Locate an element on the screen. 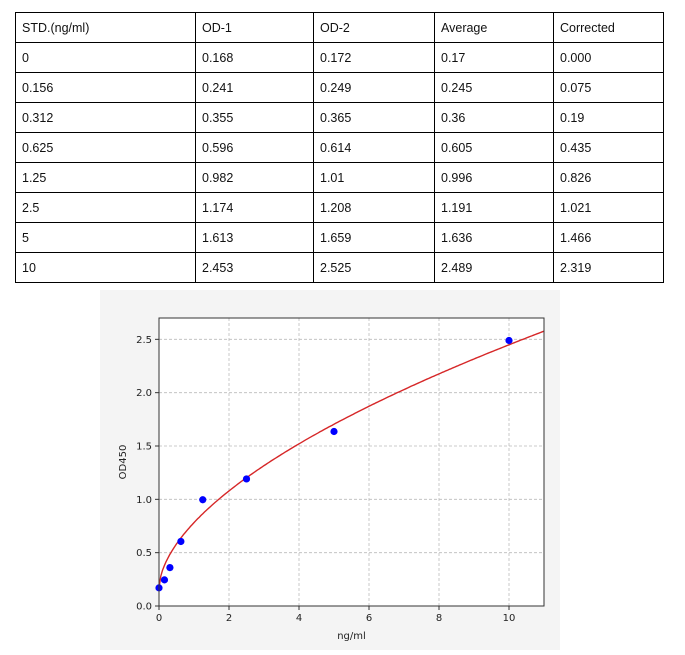 This screenshot has width=685, height=655. table-cell: 1.021 is located at coordinates (608, 207).